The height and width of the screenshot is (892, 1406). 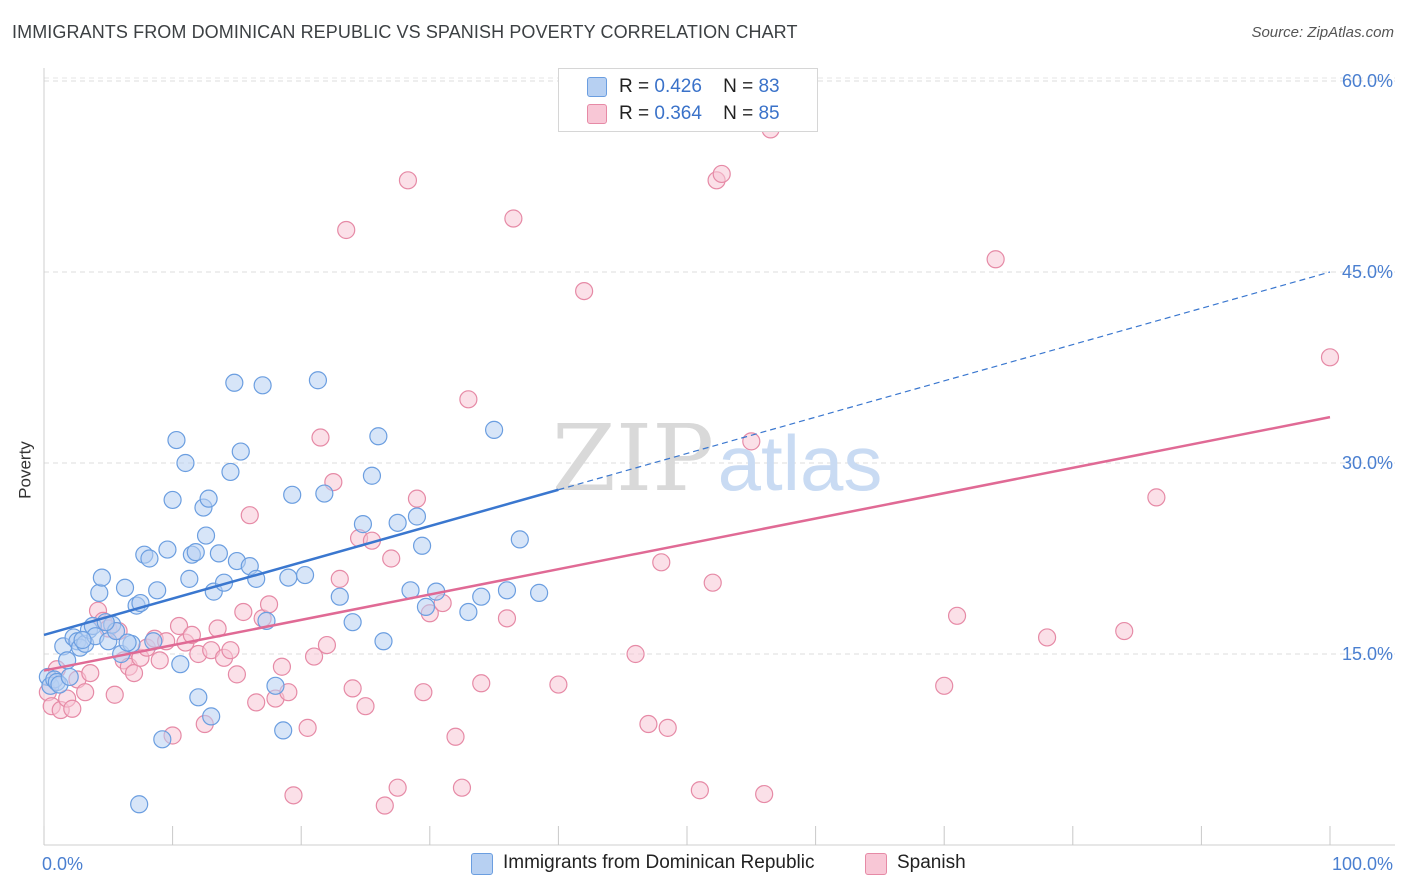 What do you see at coordinates (1367, 272) in the screenshot?
I see `y-tick-label: 45.0%` at bounding box center [1367, 272].